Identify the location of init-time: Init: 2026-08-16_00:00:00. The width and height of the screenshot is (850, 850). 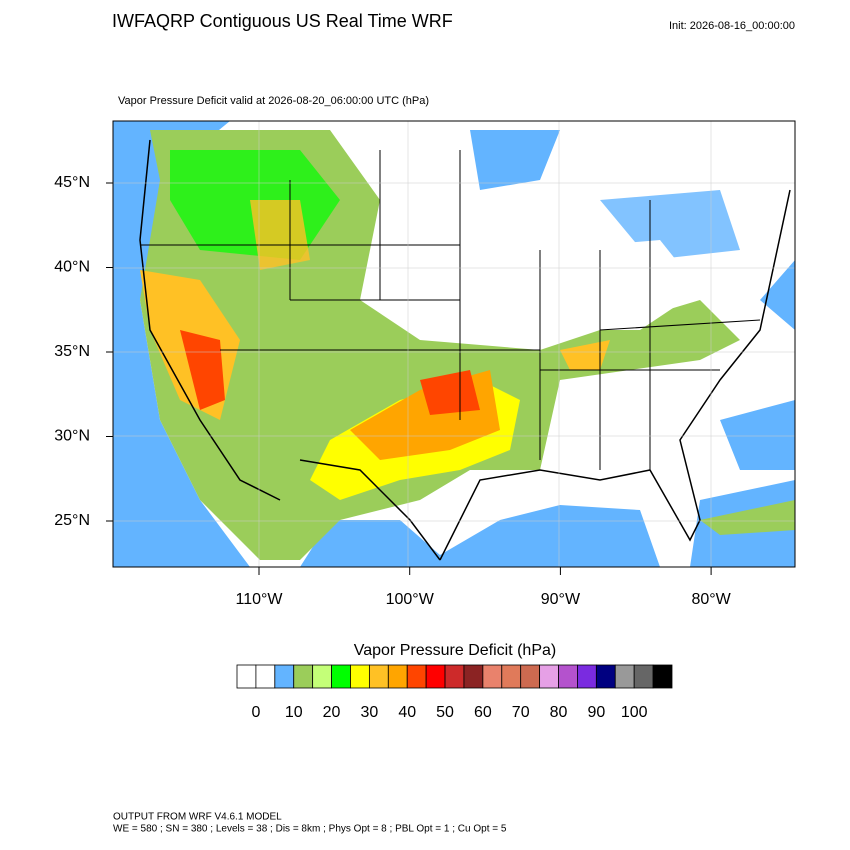
(732, 26).